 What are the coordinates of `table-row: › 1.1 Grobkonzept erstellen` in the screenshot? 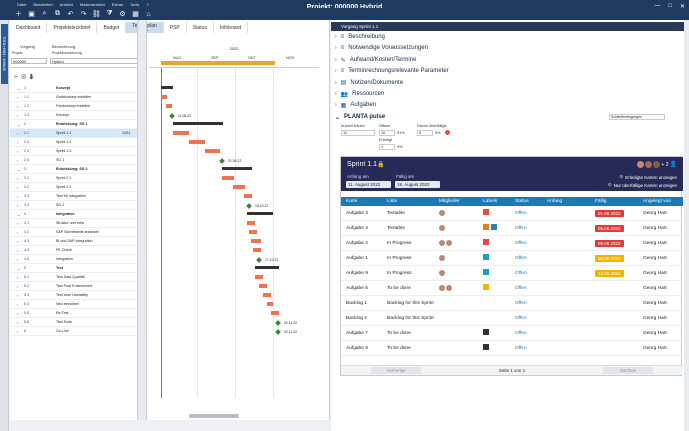 It's located at (75, 97).